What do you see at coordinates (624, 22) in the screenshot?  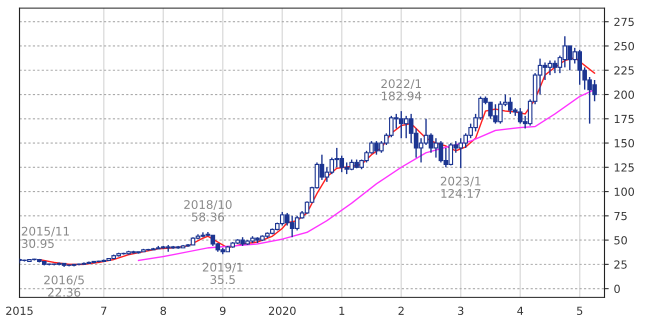 I see `y-tick-label: 275` at bounding box center [624, 22].